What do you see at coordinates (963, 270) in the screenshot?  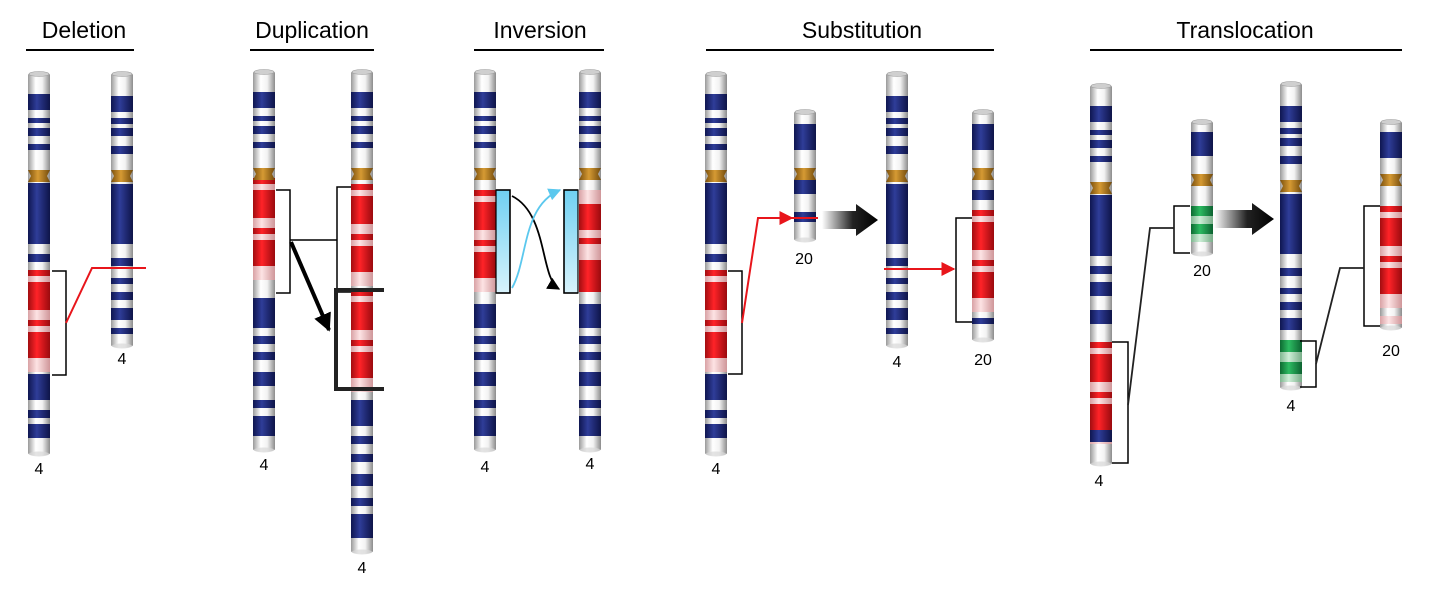 I see `substitution-bracket-right` at bounding box center [963, 270].